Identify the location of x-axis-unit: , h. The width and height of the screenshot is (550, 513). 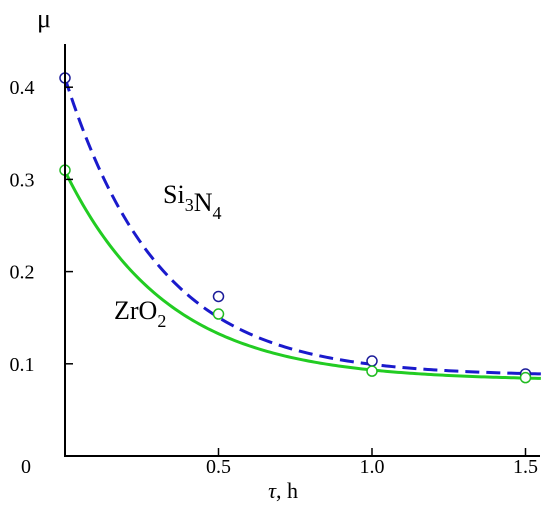
(287, 490).